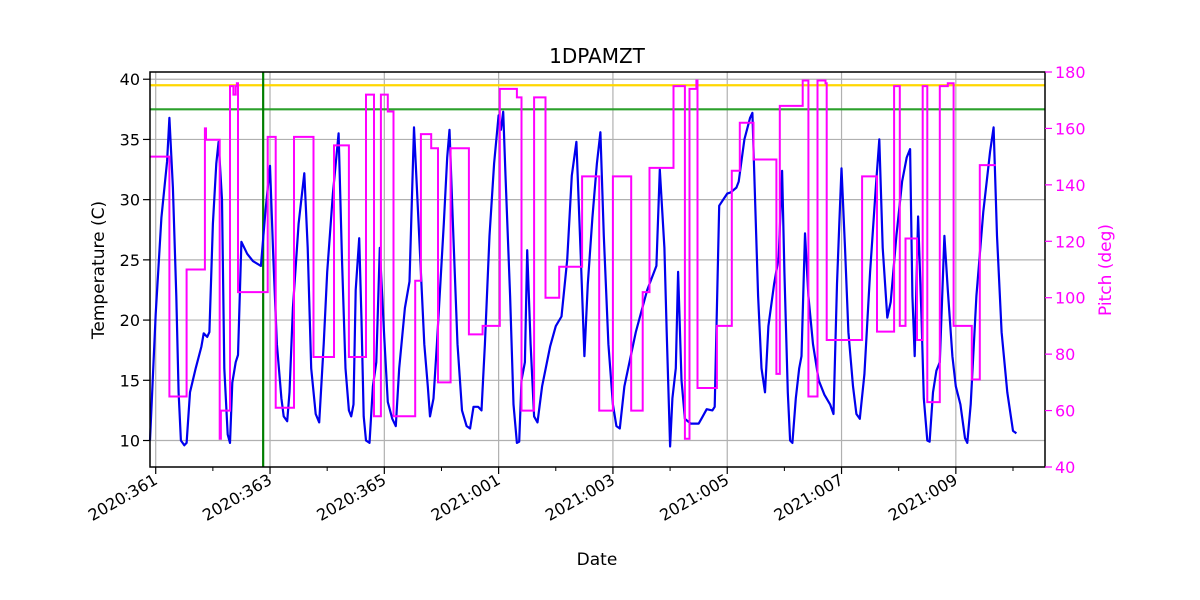 The width and height of the screenshot is (1200, 600). What do you see at coordinates (130, 79) in the screenshot?
I see `y-tick-label: 40` at bounding box center [130, 79].